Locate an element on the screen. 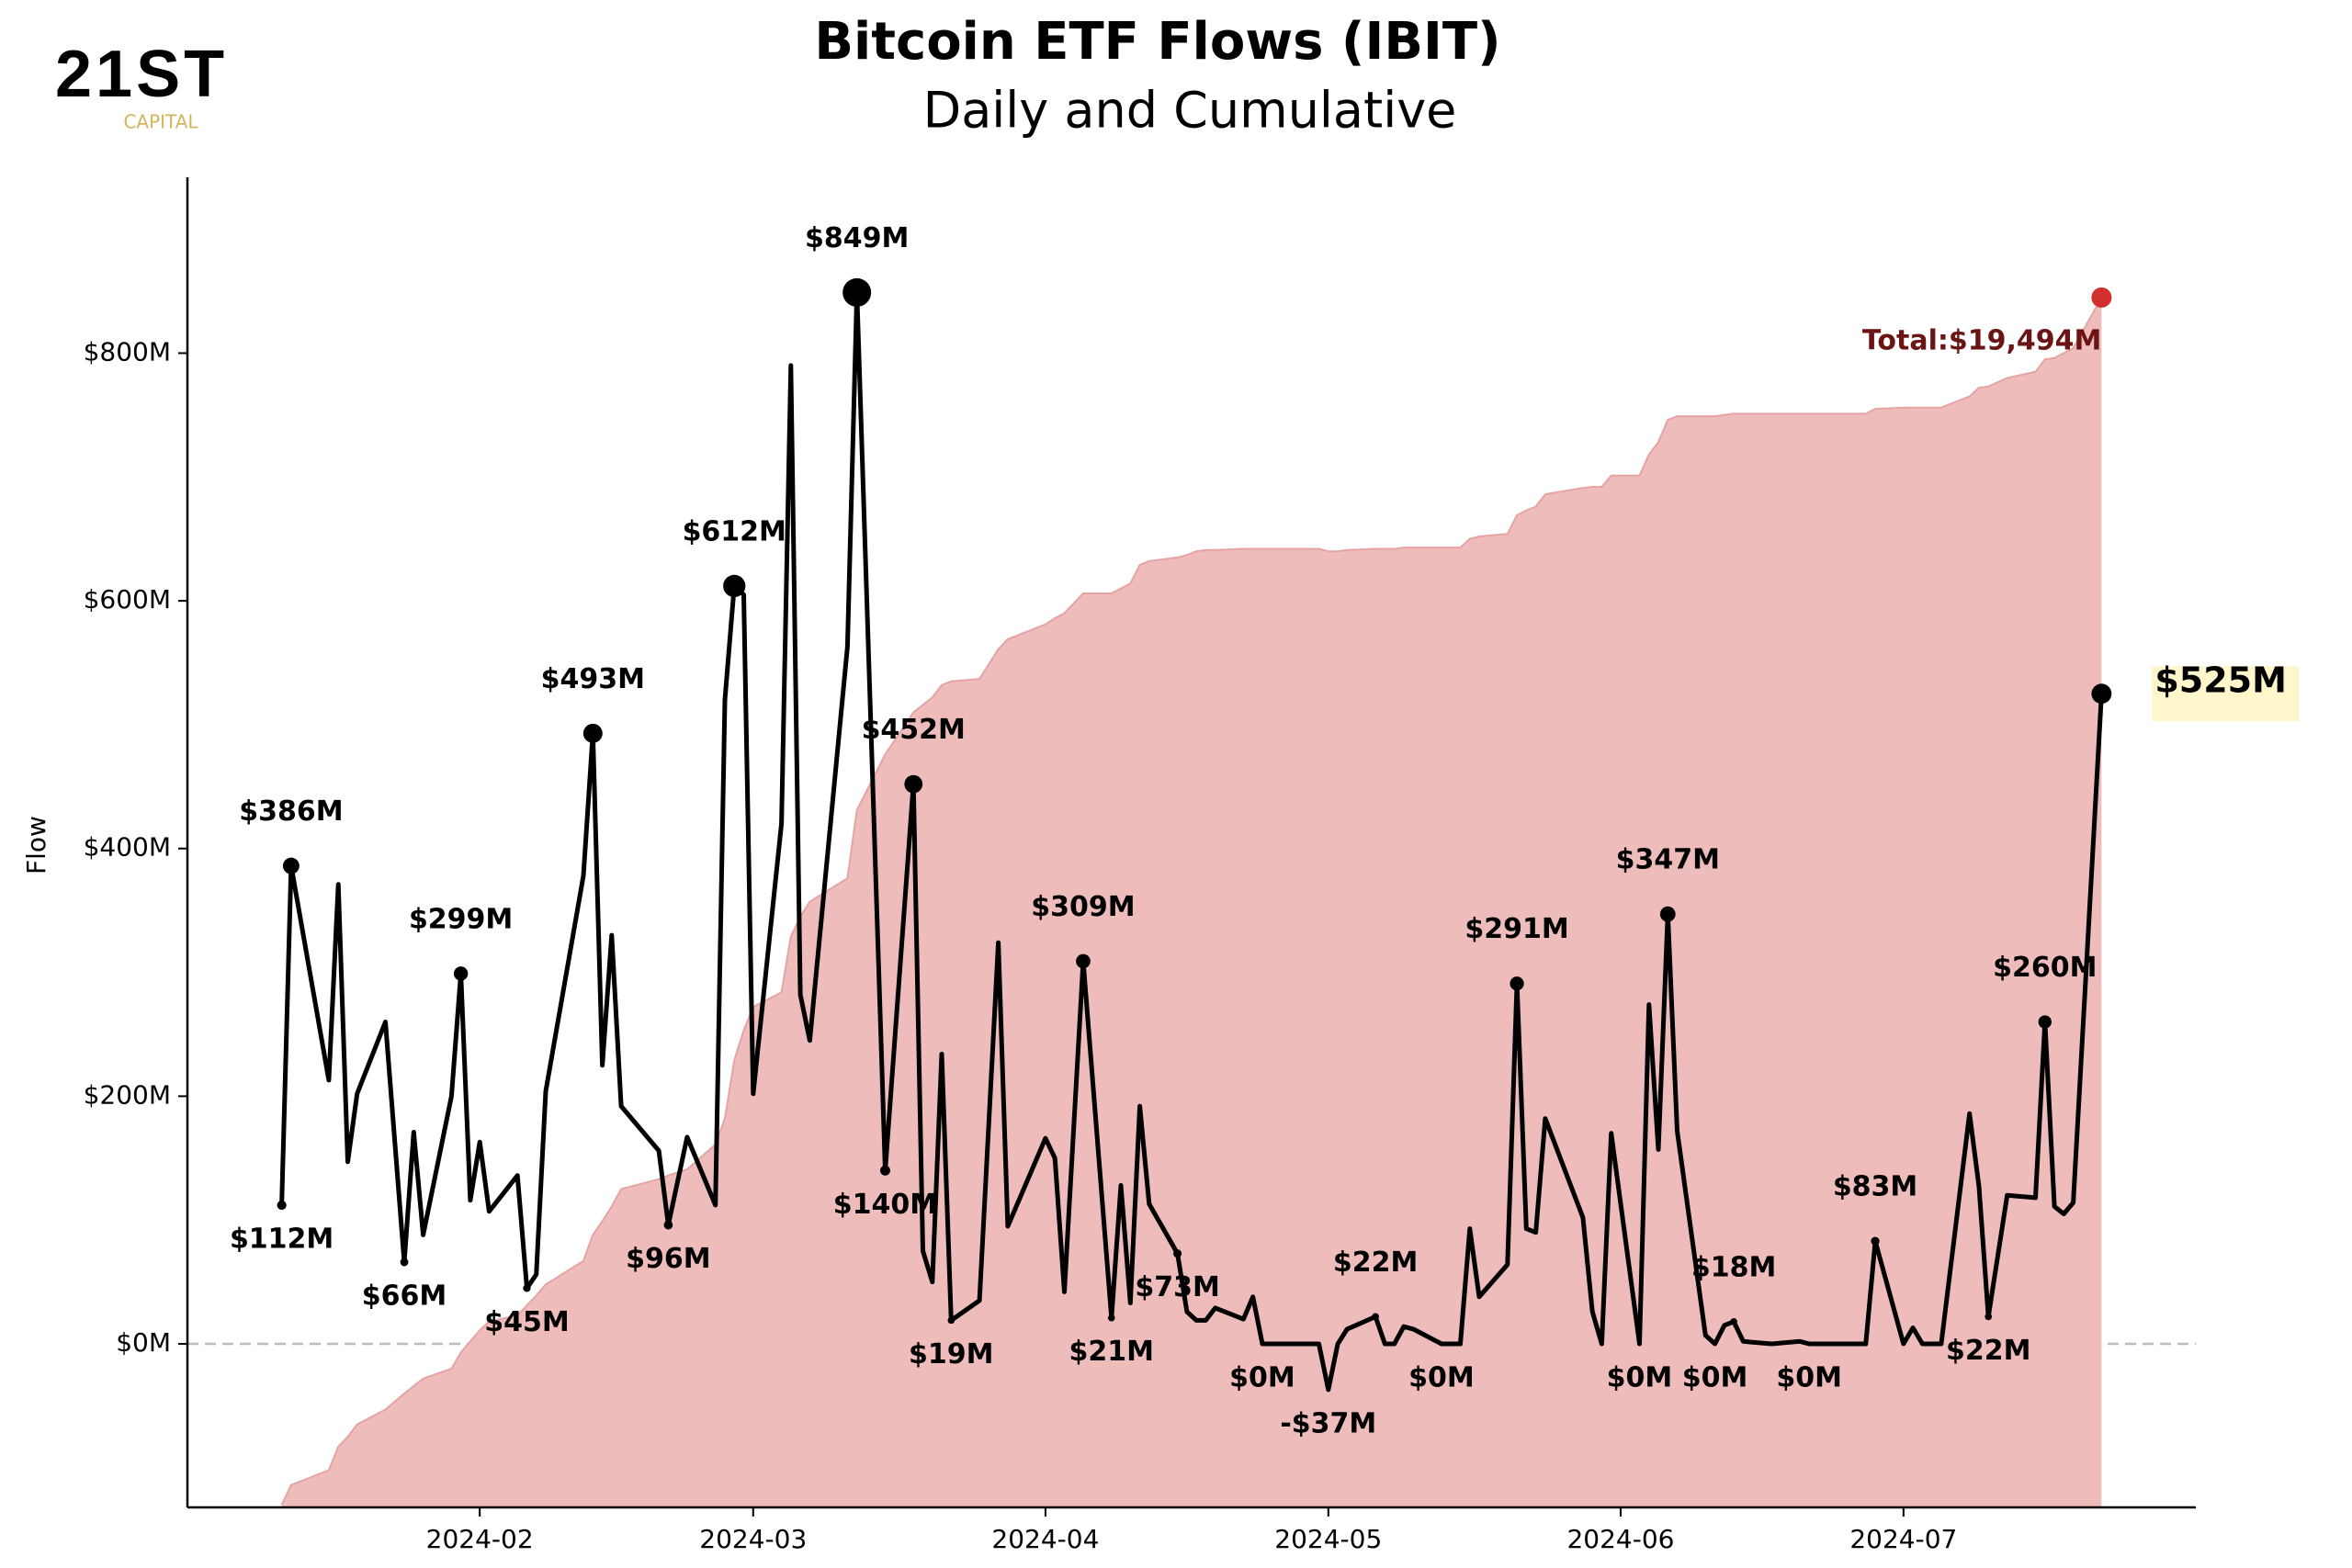 This screenshot has width=2352, height=1568. logo-sub: CAPITAL is located at coordinates (160, 122).